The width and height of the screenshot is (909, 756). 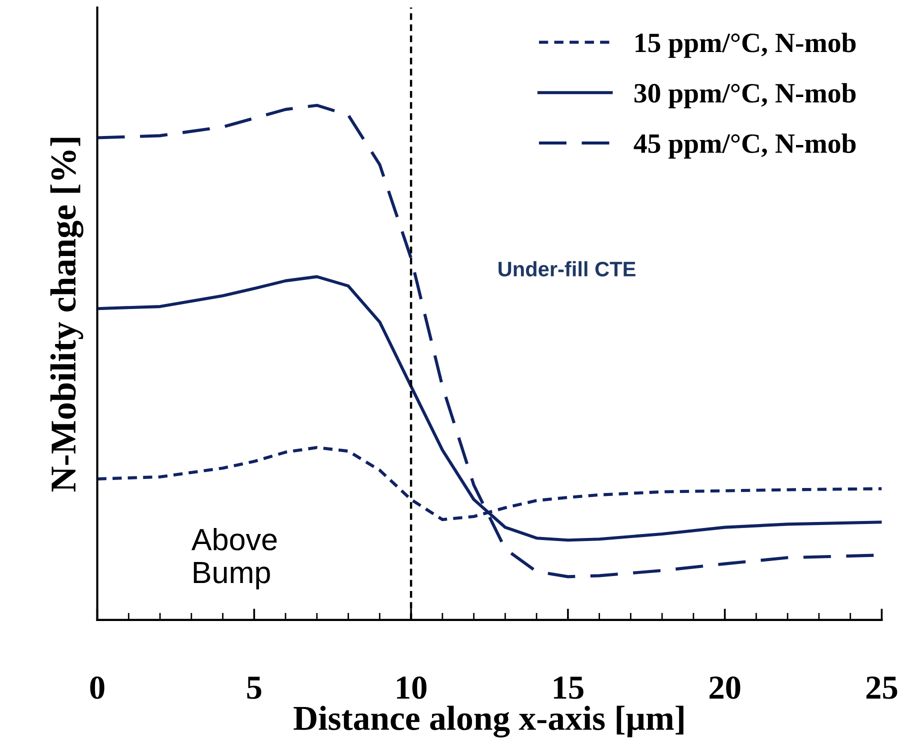 I want to click on x-tick-label: 0, so click(x=97, y=687).